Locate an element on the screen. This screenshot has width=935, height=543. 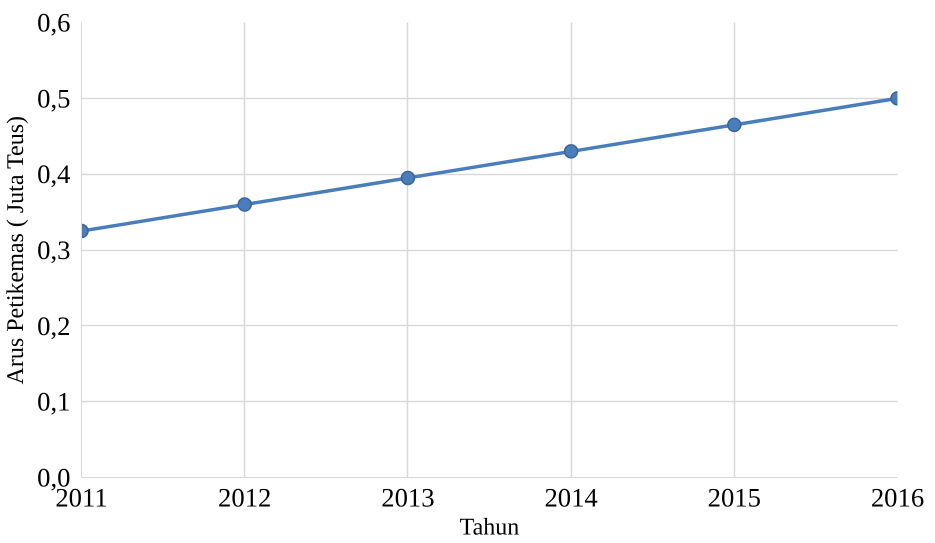
y-tick-label: 0,1 is located at coordinates (54, 401).